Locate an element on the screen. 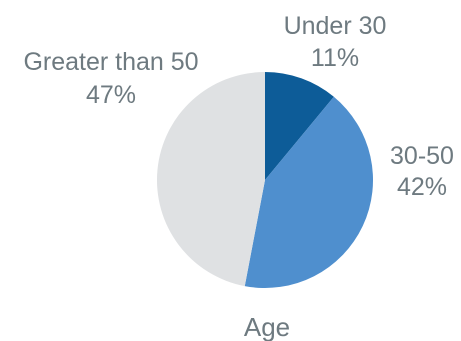  slice-value-greater-than-50: 47% is located at coordinates (111, 95).